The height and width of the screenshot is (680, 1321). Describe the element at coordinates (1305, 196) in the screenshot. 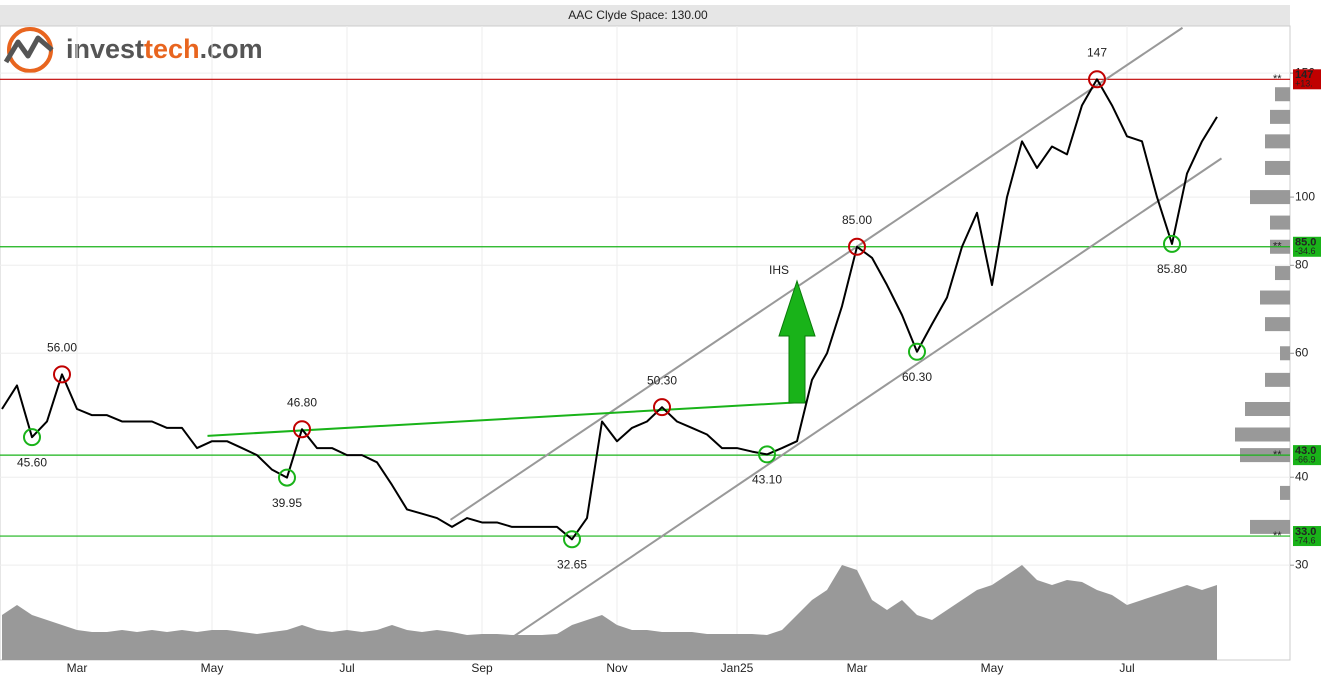

I see `y-tick-label: 100` at that location.